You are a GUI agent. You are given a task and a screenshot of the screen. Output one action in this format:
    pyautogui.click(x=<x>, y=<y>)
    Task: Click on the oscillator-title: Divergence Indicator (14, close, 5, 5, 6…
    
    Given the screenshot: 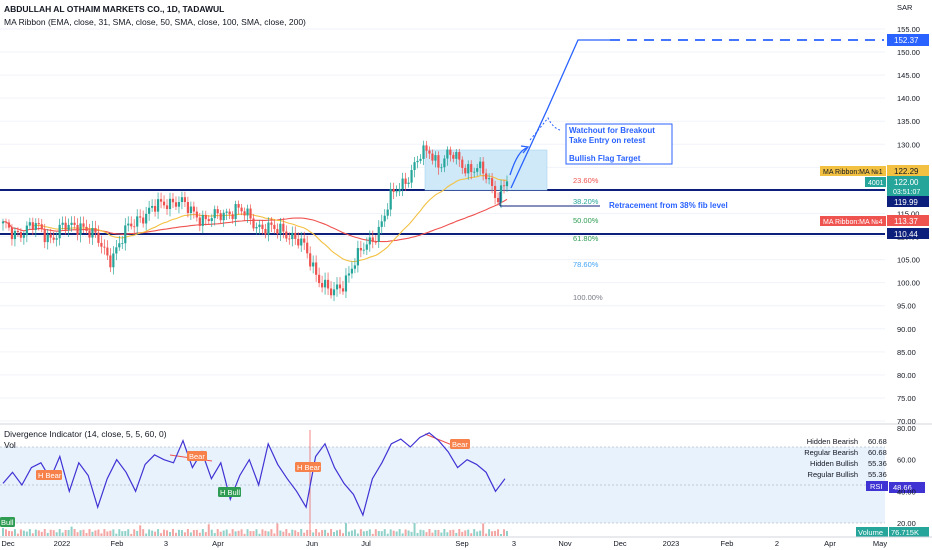 What is the action you would take?
    pyautogui.click(x=85, y=434)
    